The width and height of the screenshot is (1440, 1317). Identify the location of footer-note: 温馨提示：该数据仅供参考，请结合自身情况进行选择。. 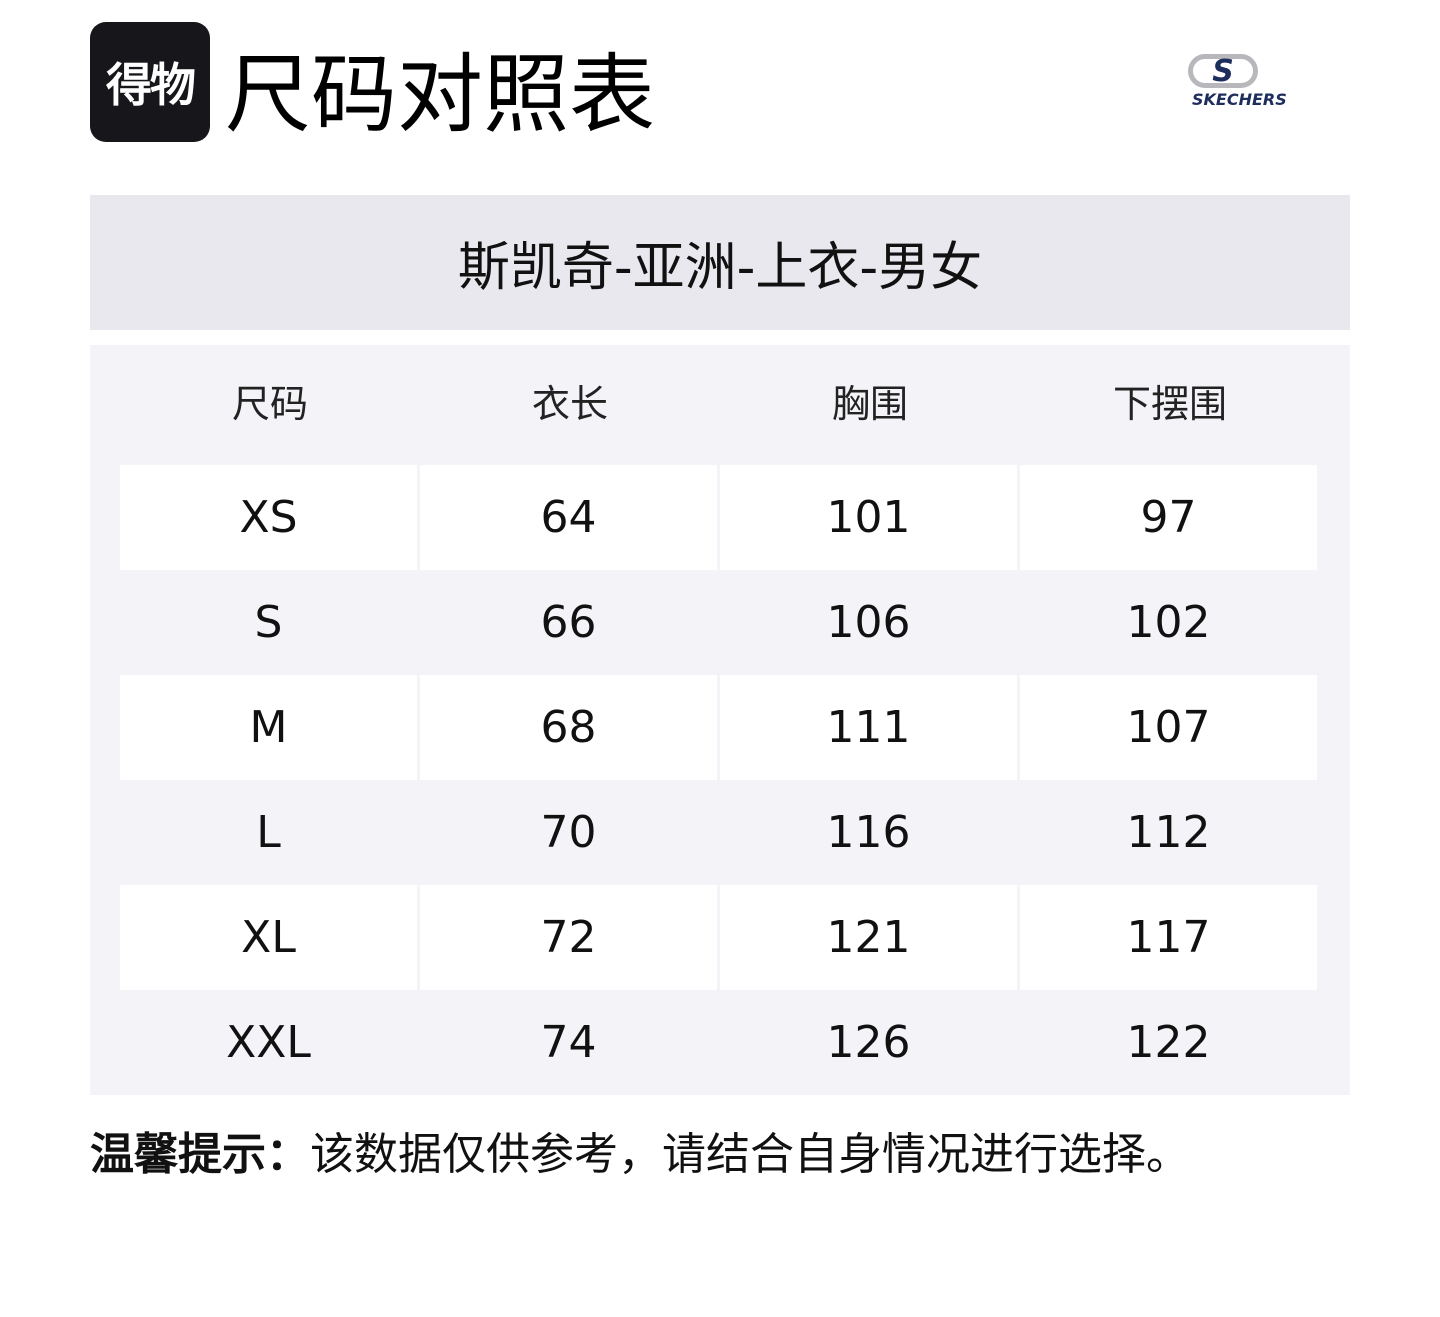
(640, 1150).